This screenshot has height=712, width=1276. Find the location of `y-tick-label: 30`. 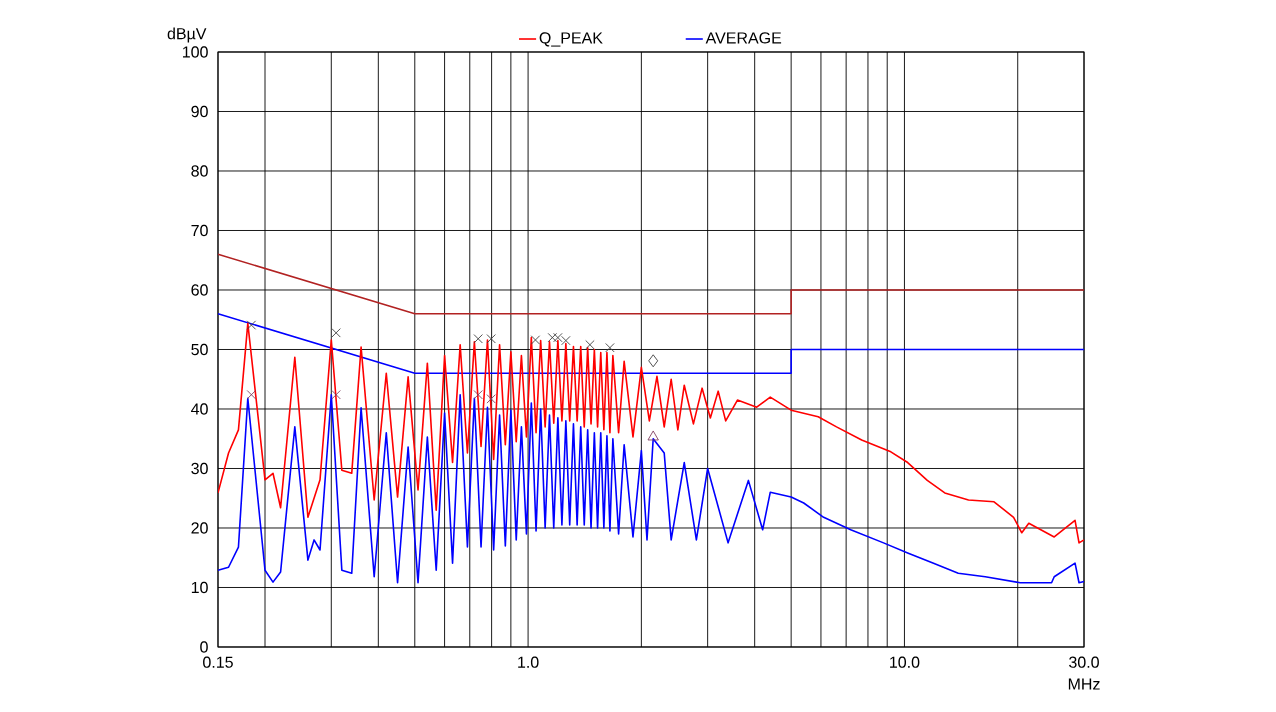

y-tick-label: 30 is located at coordinates (199, 468).